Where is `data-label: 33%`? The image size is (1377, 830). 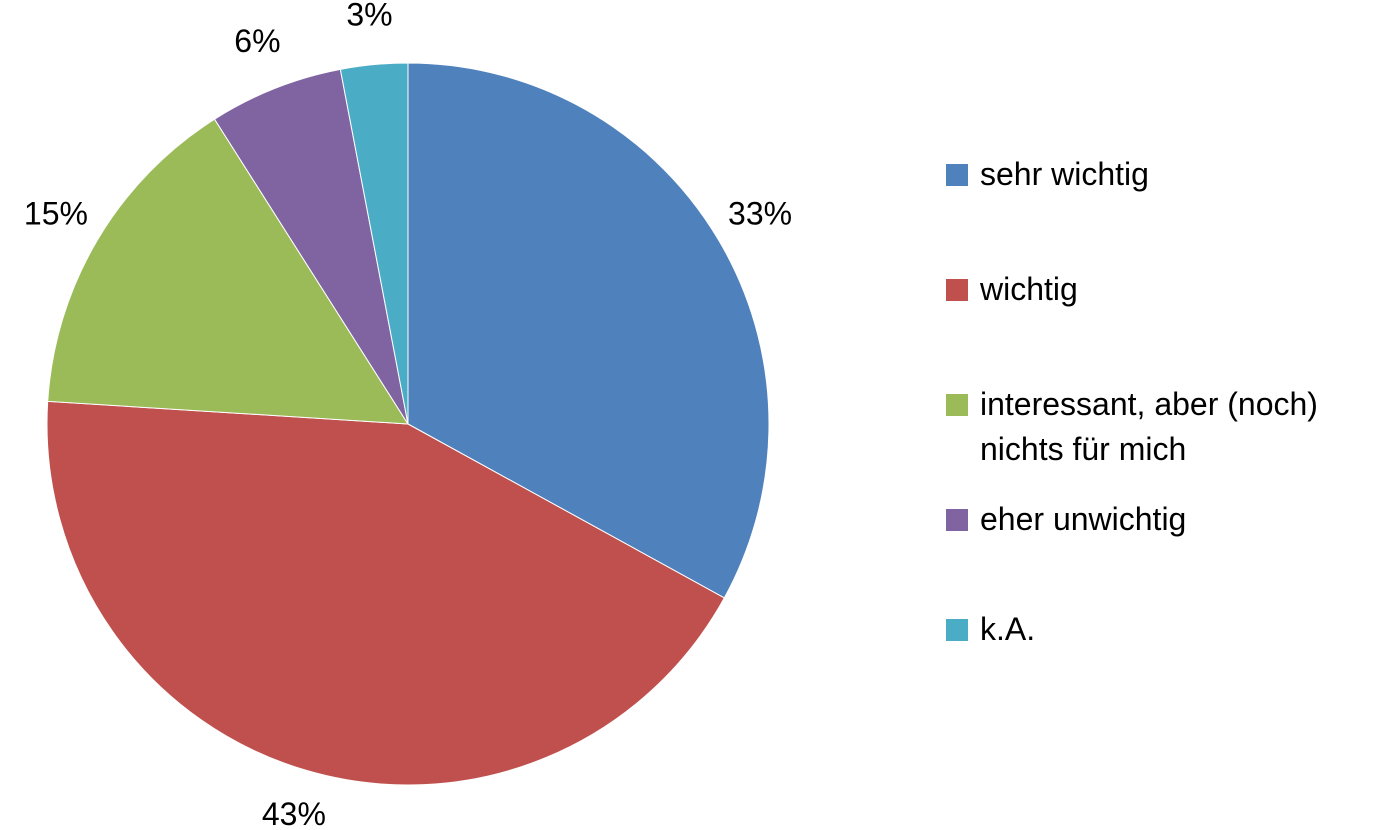
data-label: 33% is located at coordinates (760, 213).